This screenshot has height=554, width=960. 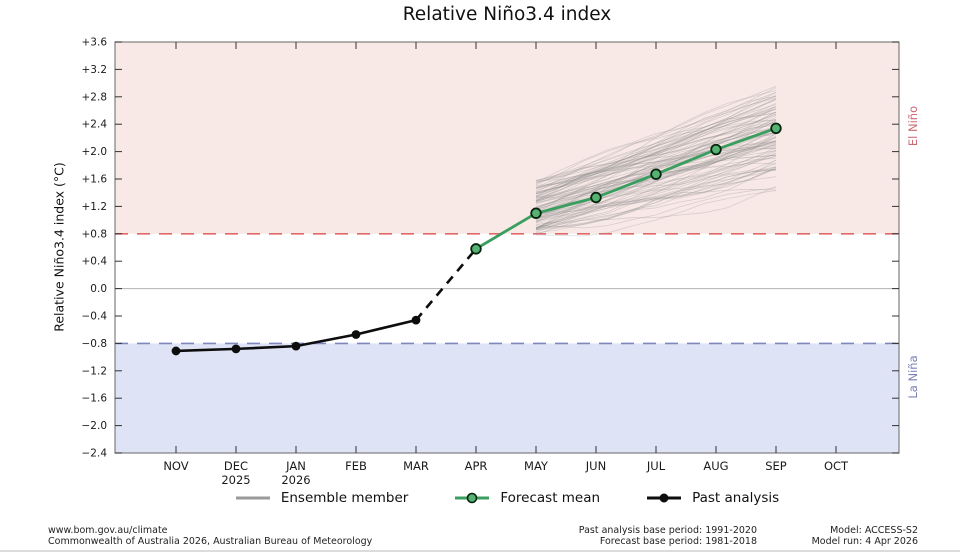 What do you see at coordinates (95, 125) in the screenshot?
I see `y-tick-label: +2.4` at bounding box center [95, 125].